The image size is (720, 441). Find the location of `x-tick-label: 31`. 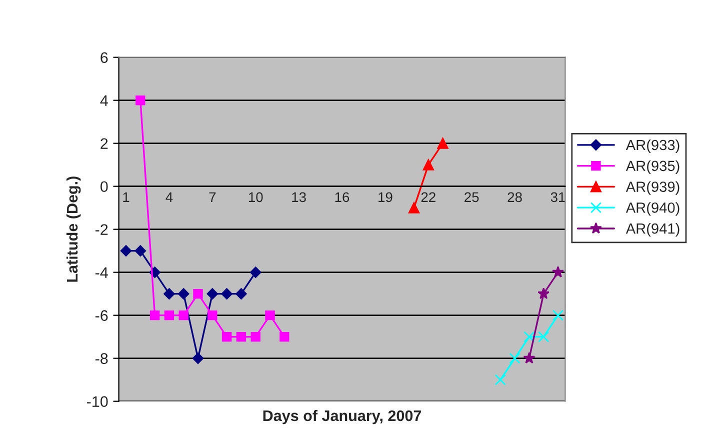

x-tick-label: 31 is located at coordinates (558, 197).